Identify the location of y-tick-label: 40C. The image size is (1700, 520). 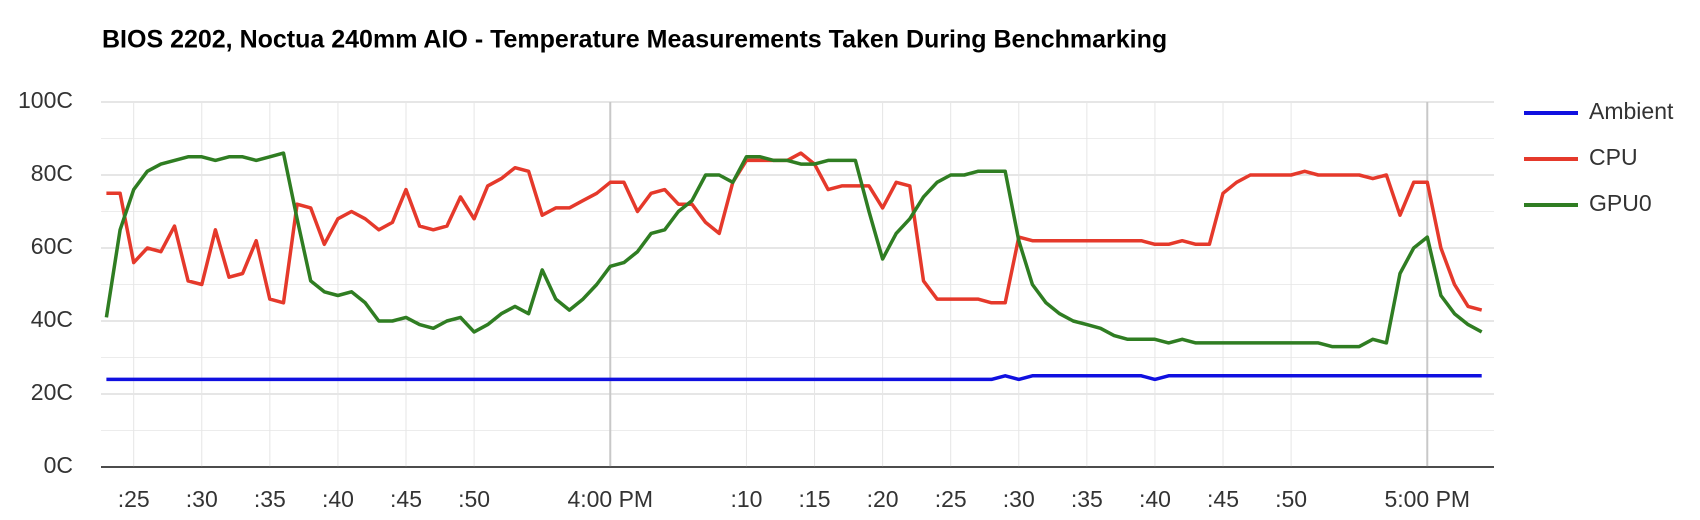
(52, 319).